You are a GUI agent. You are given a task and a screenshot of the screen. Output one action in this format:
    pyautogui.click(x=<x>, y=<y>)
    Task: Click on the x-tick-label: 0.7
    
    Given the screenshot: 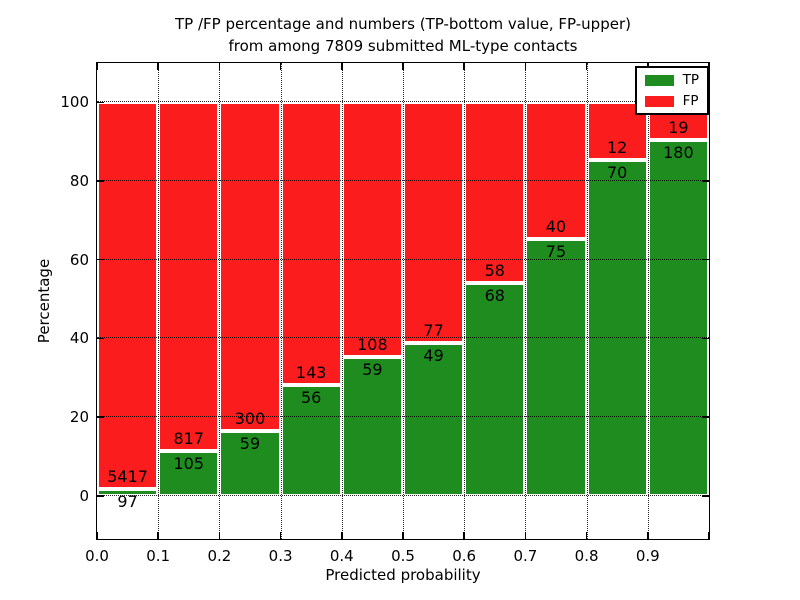 What is the action you would take?
    pyautogui.click(x=525, y=556)
    